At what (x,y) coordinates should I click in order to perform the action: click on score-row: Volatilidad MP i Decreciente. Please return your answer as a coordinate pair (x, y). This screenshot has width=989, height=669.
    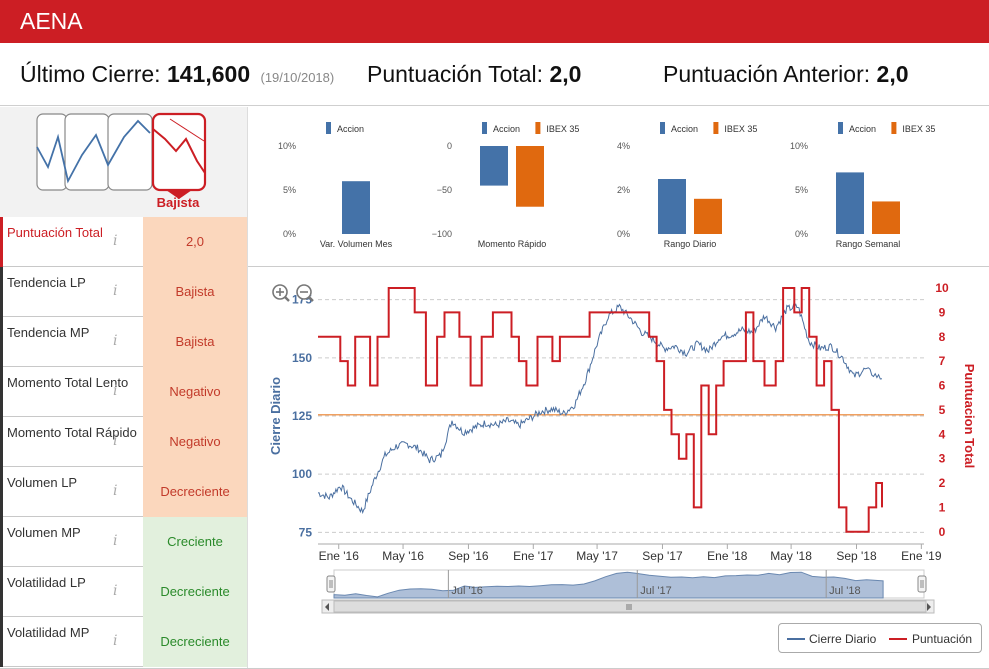
    Looking at the image, I should click on (123, 642).